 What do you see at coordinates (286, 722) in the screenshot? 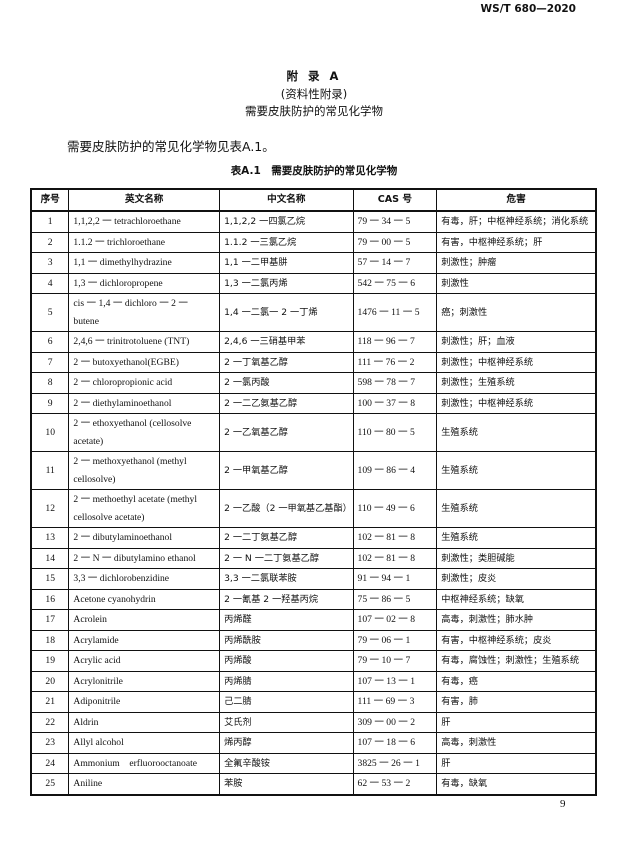
I see `chinese-name: 艾氏剂` at bounding box center [286, 722].